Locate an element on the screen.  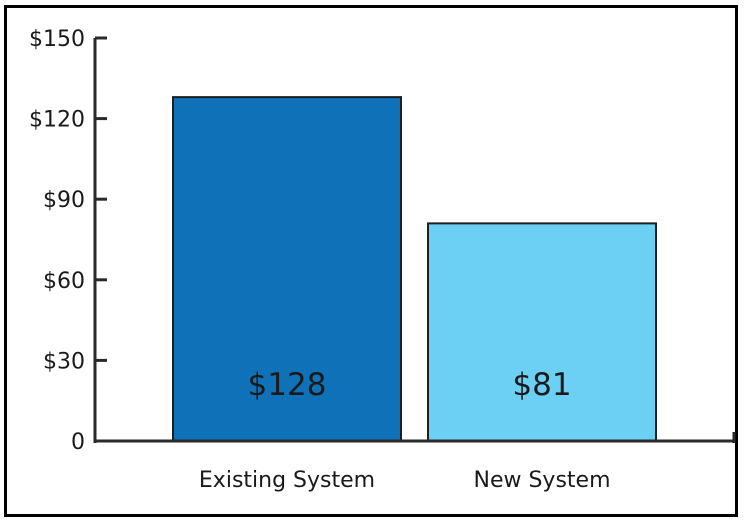
y-tick-label: $120 is located at coordinates (57, 120).